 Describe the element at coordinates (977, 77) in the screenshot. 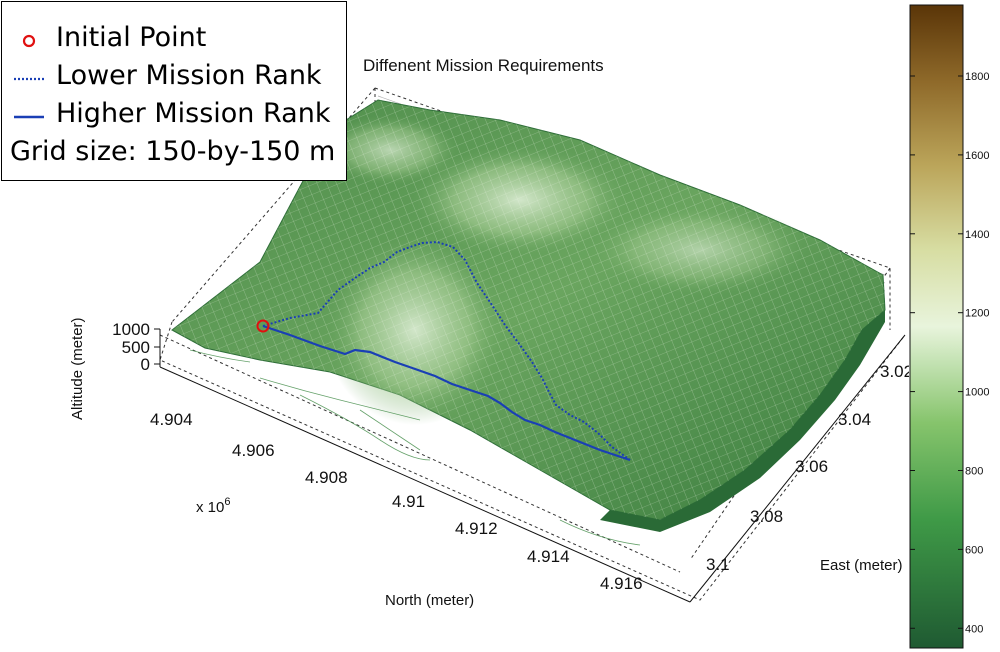

I see `colorbar-tick-label: 1800` at that location.